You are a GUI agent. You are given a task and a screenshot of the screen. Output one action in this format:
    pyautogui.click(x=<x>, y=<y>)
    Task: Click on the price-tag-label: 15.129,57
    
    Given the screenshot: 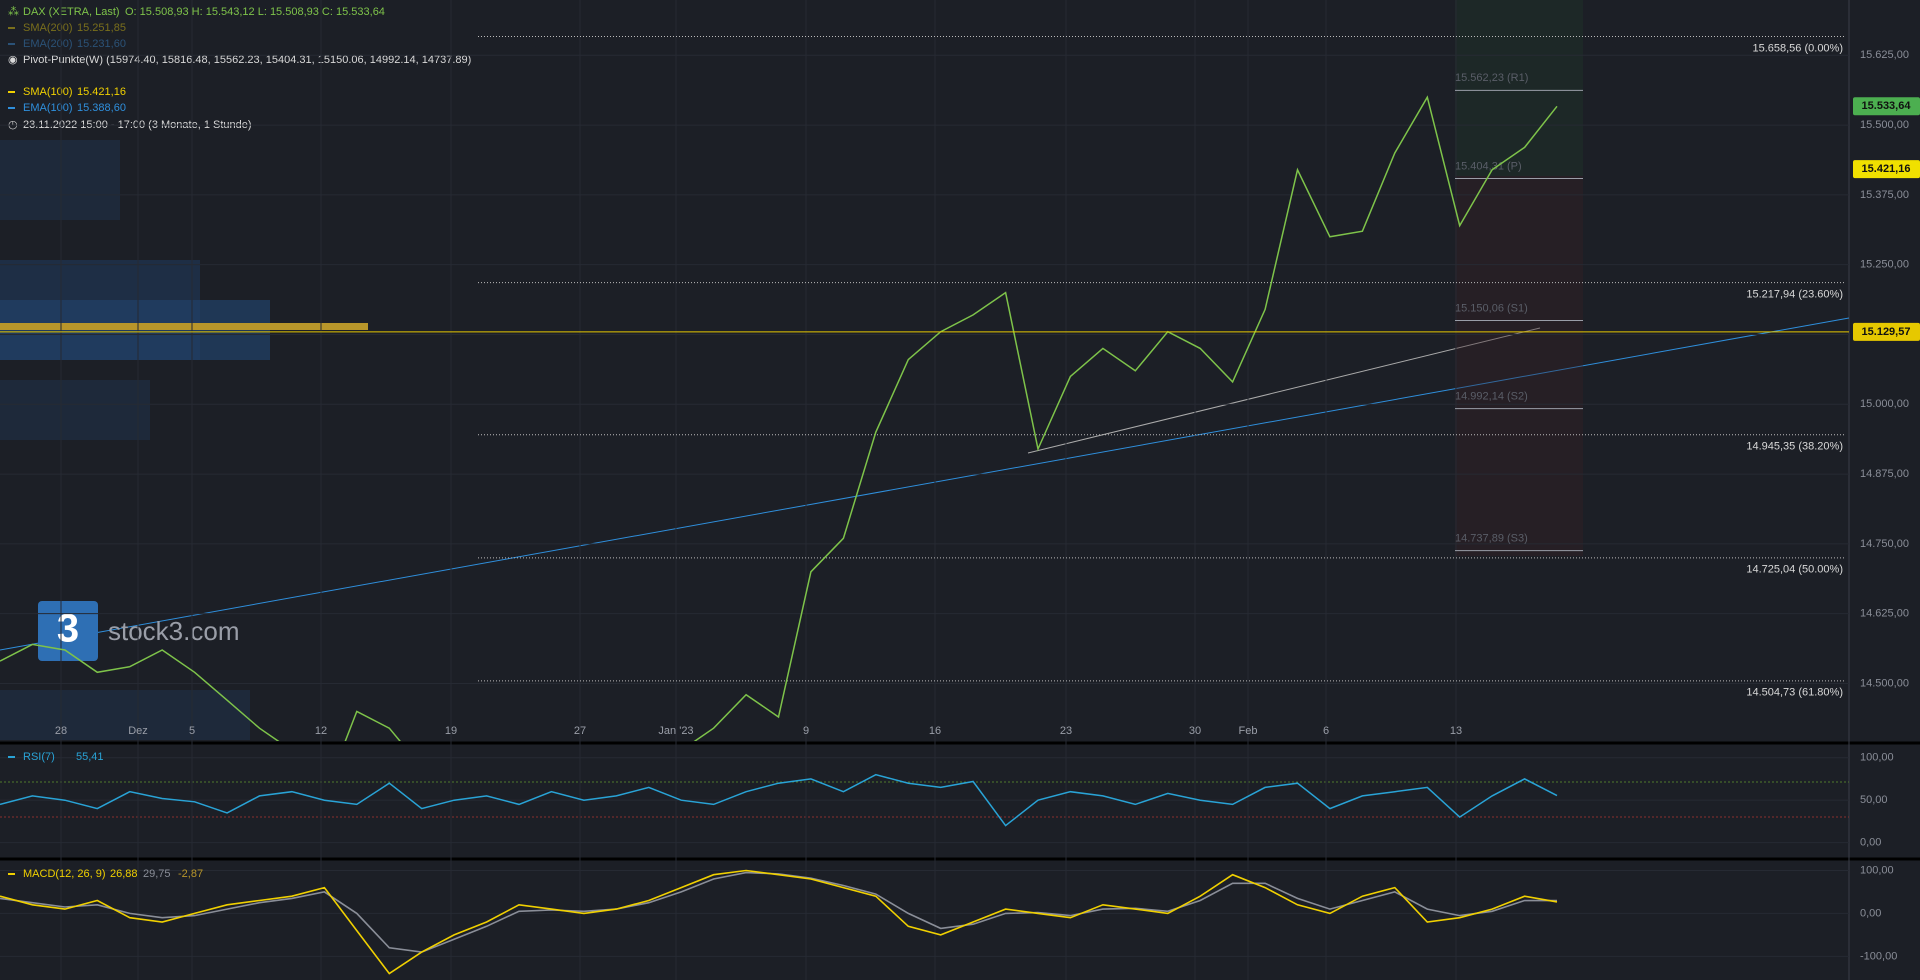 What is the action you would take?
    pyautogui.click(x=1886, y=332)
    